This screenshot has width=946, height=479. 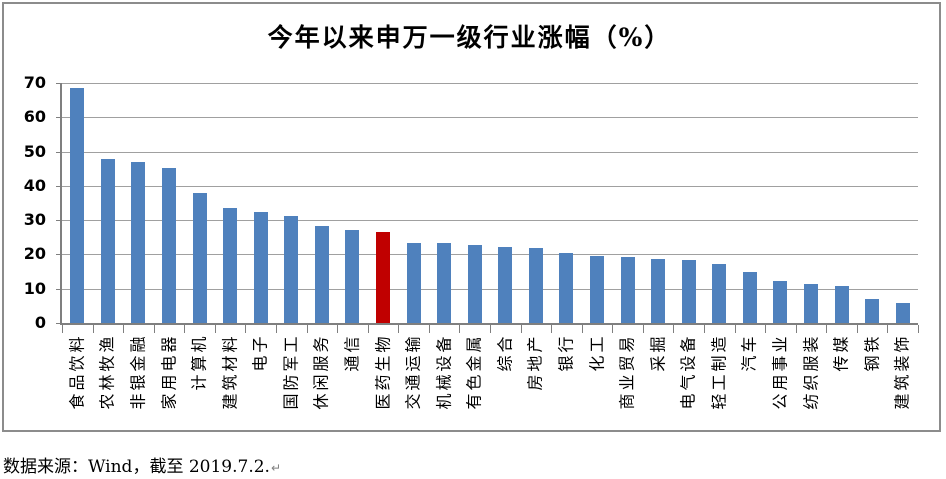 I want to click on x-axis-label: 有色金属, so click(x=474, y=371).